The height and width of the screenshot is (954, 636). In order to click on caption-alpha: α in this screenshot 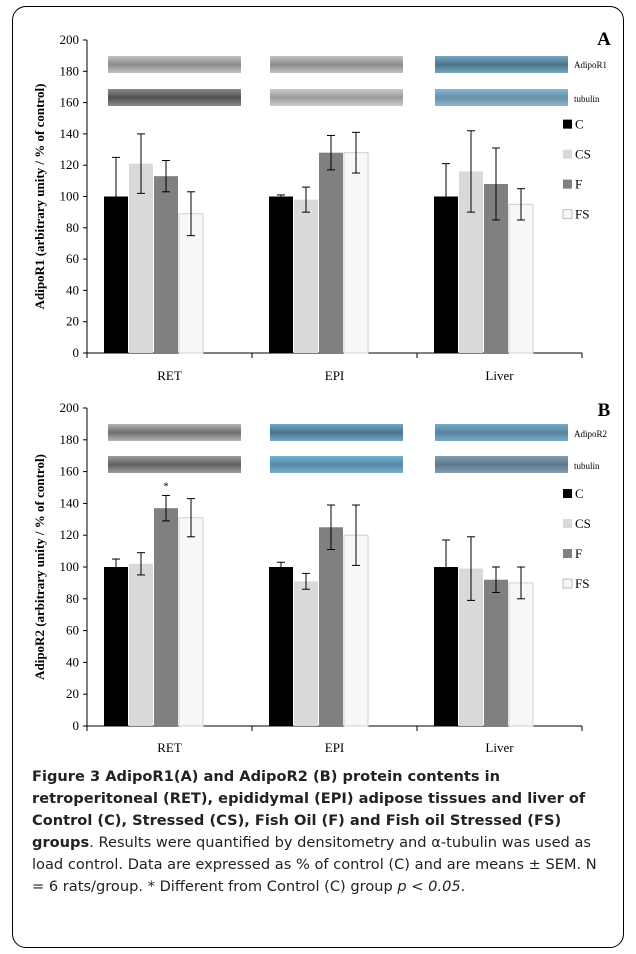, I will do `click(436, 842)`.